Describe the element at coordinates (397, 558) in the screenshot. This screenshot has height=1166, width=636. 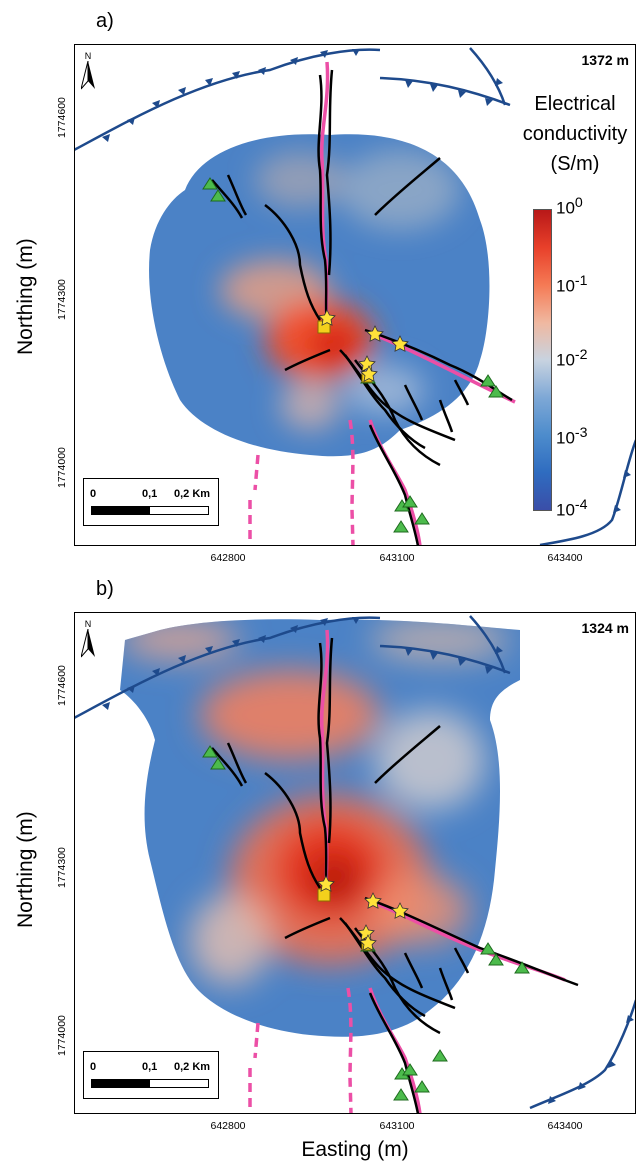
I see `x-tick-a-2: 643100` at that location.